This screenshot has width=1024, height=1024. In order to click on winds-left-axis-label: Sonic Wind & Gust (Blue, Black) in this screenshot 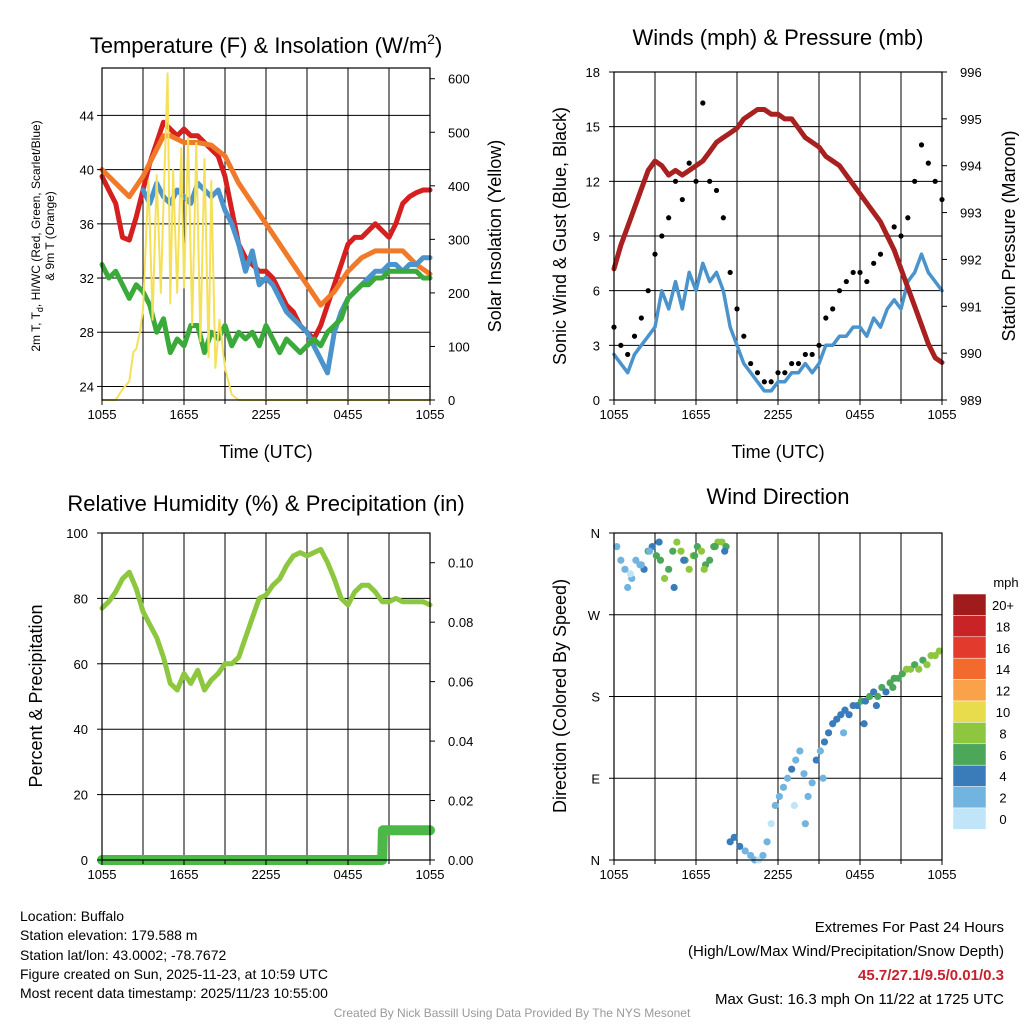, I will do `click(560, 236)`.